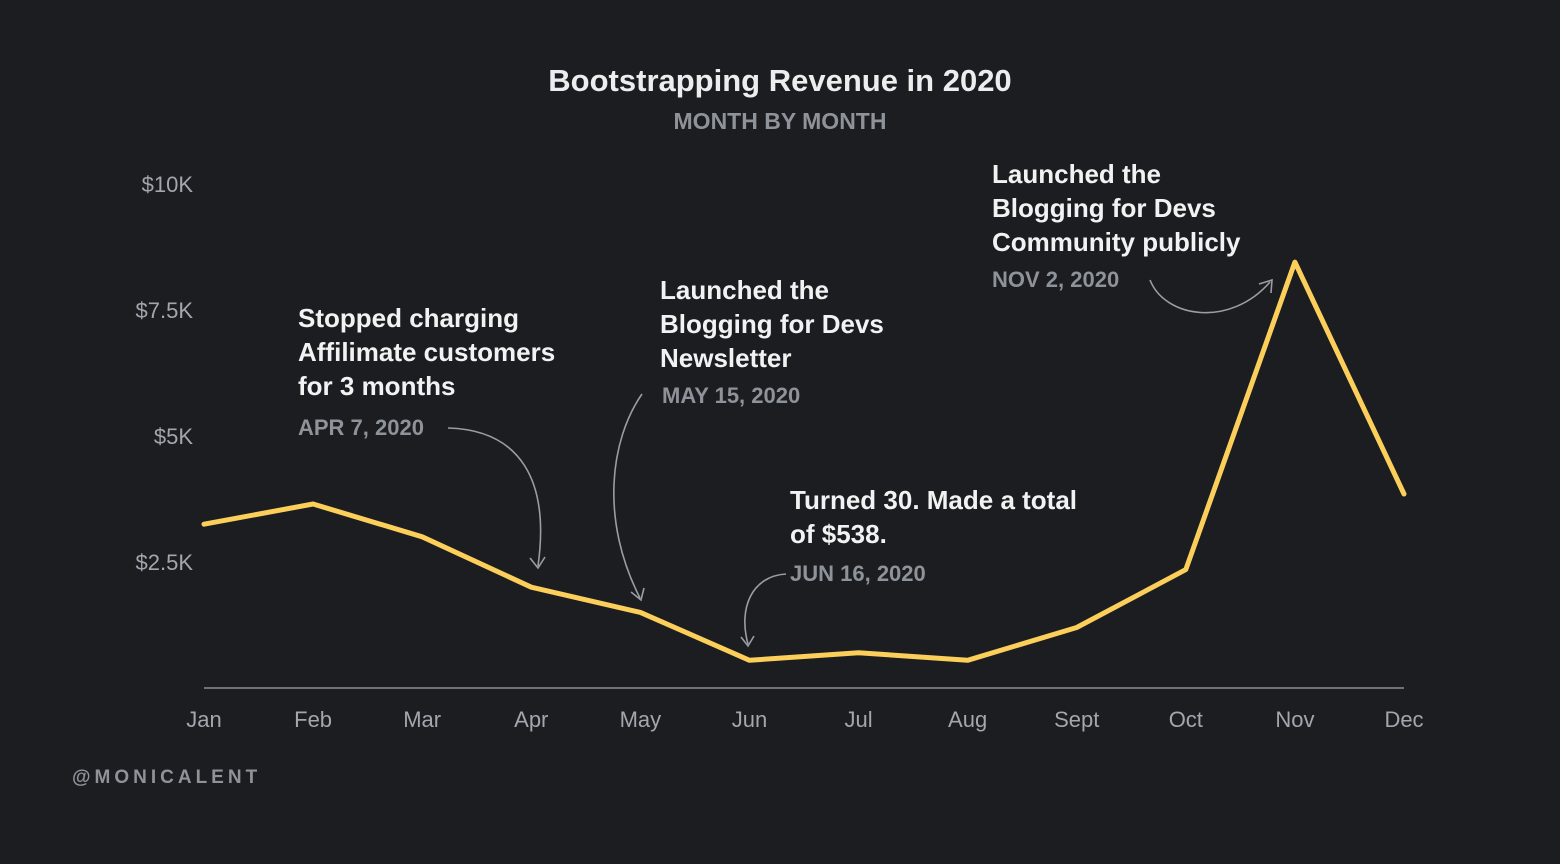 This screenshot has width=1560, height=864. Describe the element at coordinates (361, 427) in the screenshot. I see `annotation-apr-date: APR 7, 2020` at that location.